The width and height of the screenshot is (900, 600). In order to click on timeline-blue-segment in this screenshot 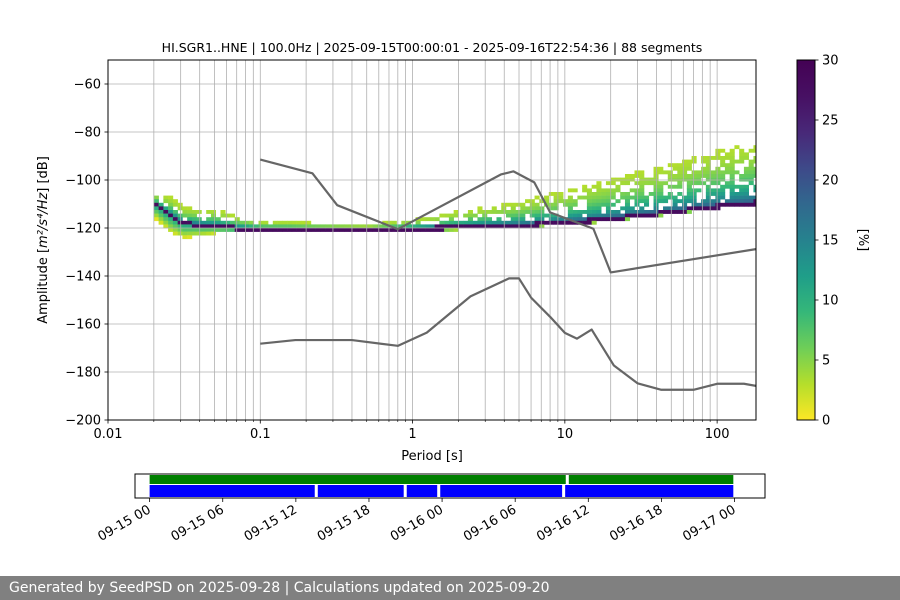, I will do `click(422, 491)`.